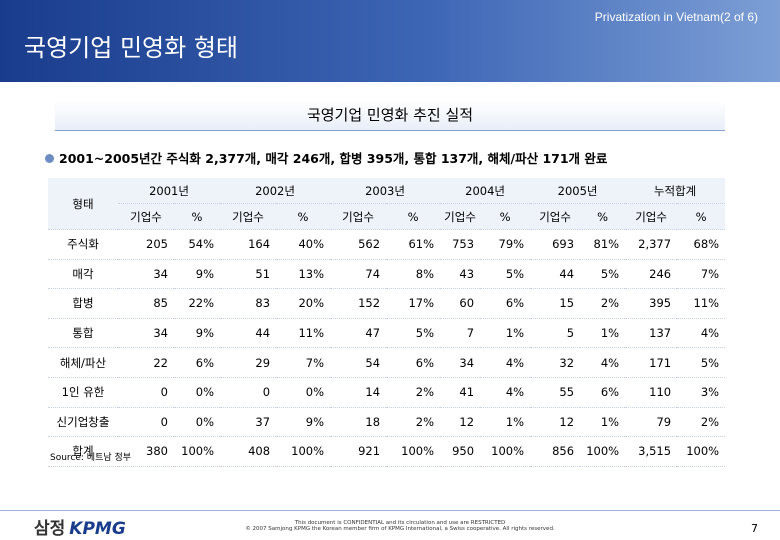 This screenshot has height=540, width=780. I want to click on logo-en: KPMG, so click(97, 529).